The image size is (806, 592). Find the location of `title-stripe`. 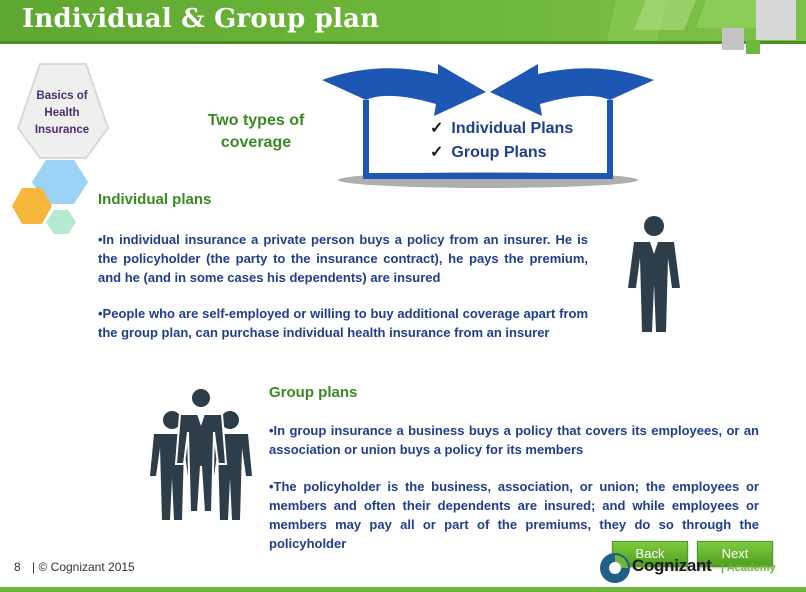

title-stripe is located at coordinates (403, 42).